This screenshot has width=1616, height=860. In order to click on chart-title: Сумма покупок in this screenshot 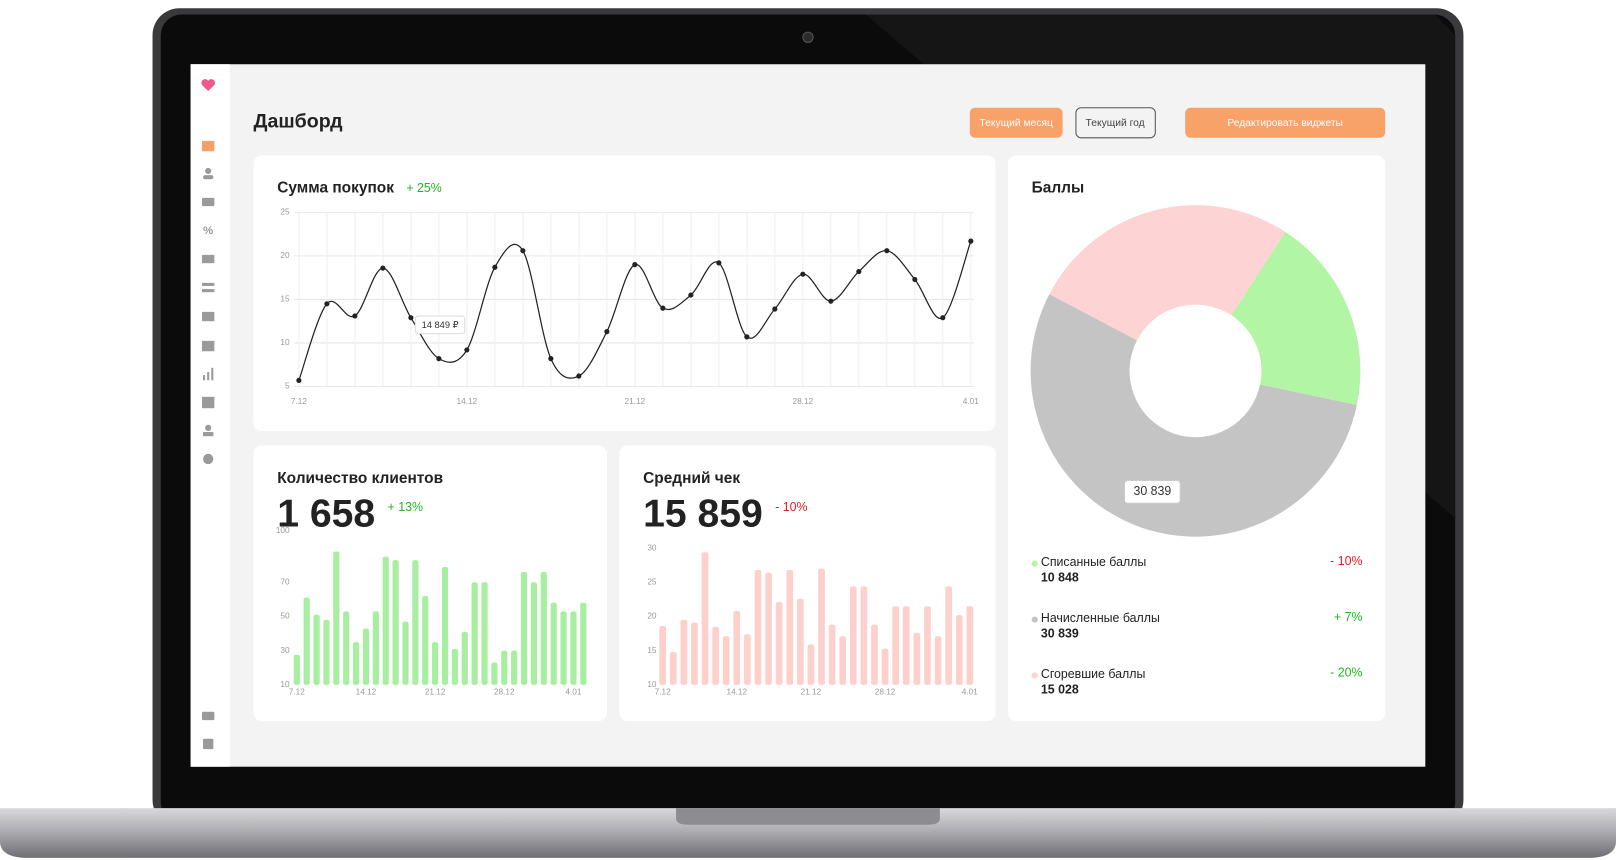, I will do `click(335, 188)`.